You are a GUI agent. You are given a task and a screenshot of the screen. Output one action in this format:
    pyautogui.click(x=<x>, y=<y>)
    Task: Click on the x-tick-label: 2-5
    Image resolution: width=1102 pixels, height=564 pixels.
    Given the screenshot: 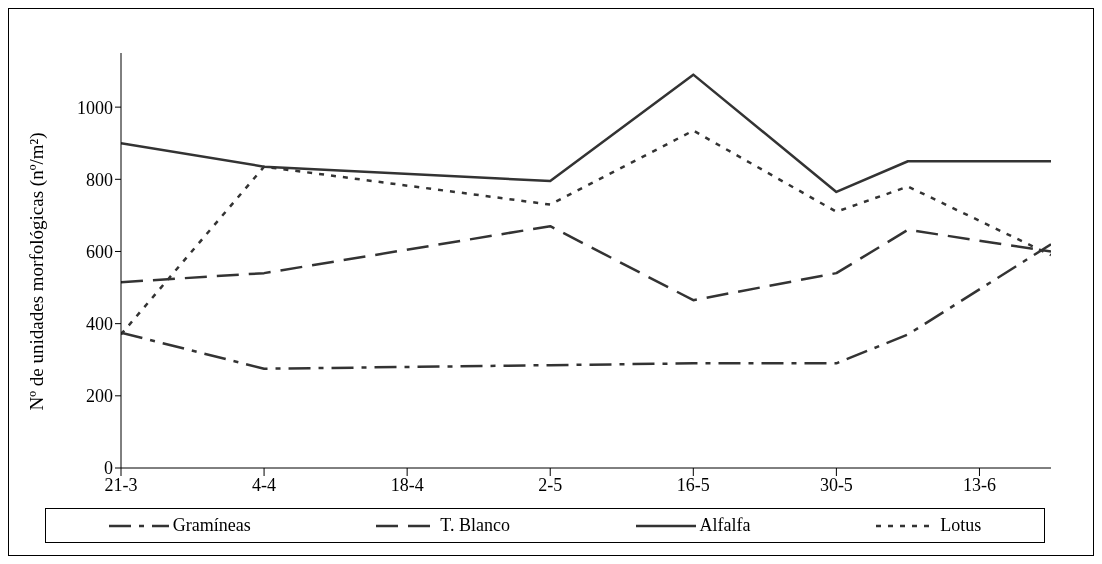 What is the action you would take?
    pyautogui.click(x=550, y=484)
    